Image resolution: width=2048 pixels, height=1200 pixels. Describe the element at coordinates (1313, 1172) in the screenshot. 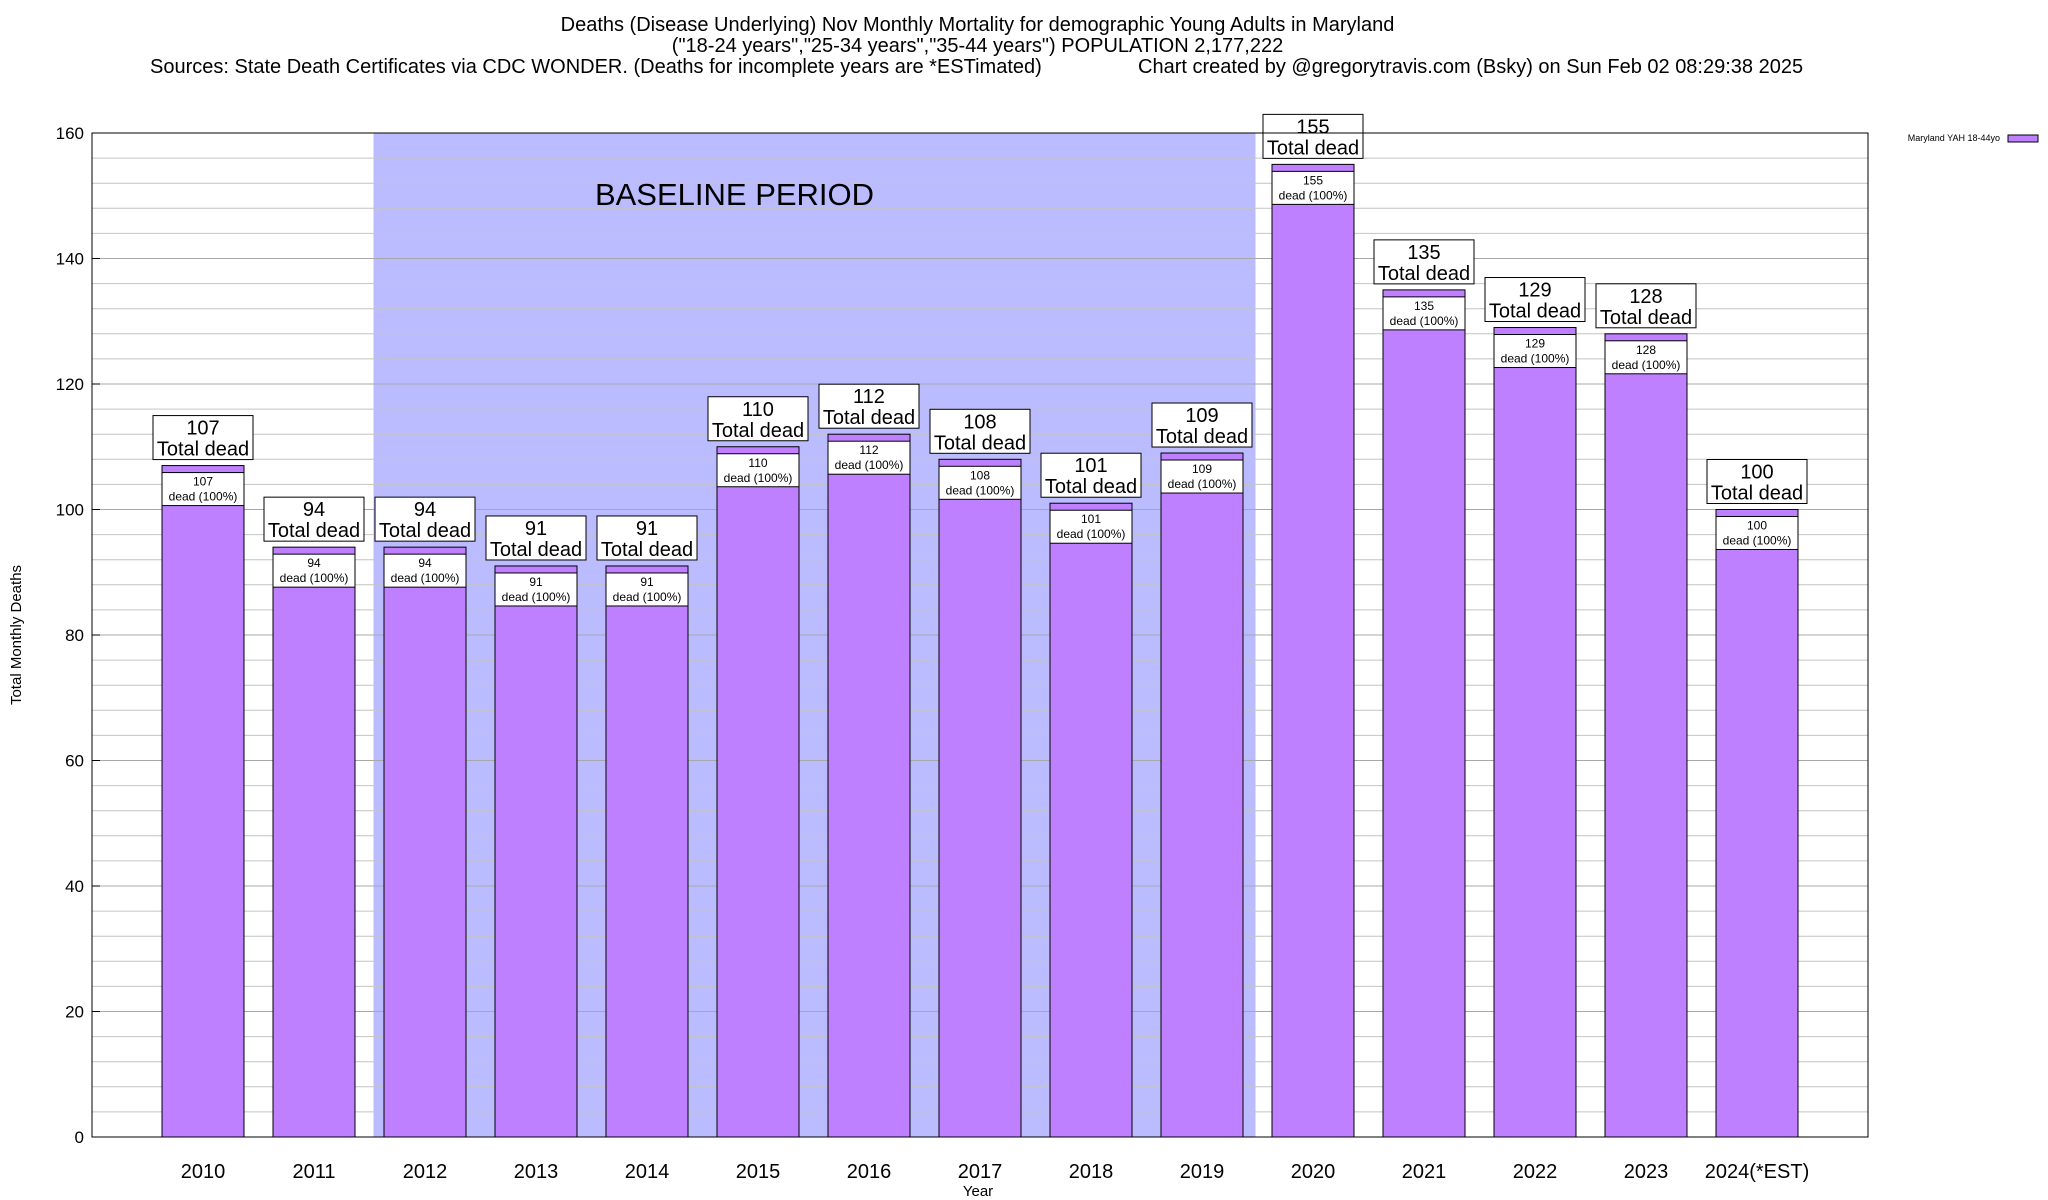

I see `x-tick-label: 2020` at that location.